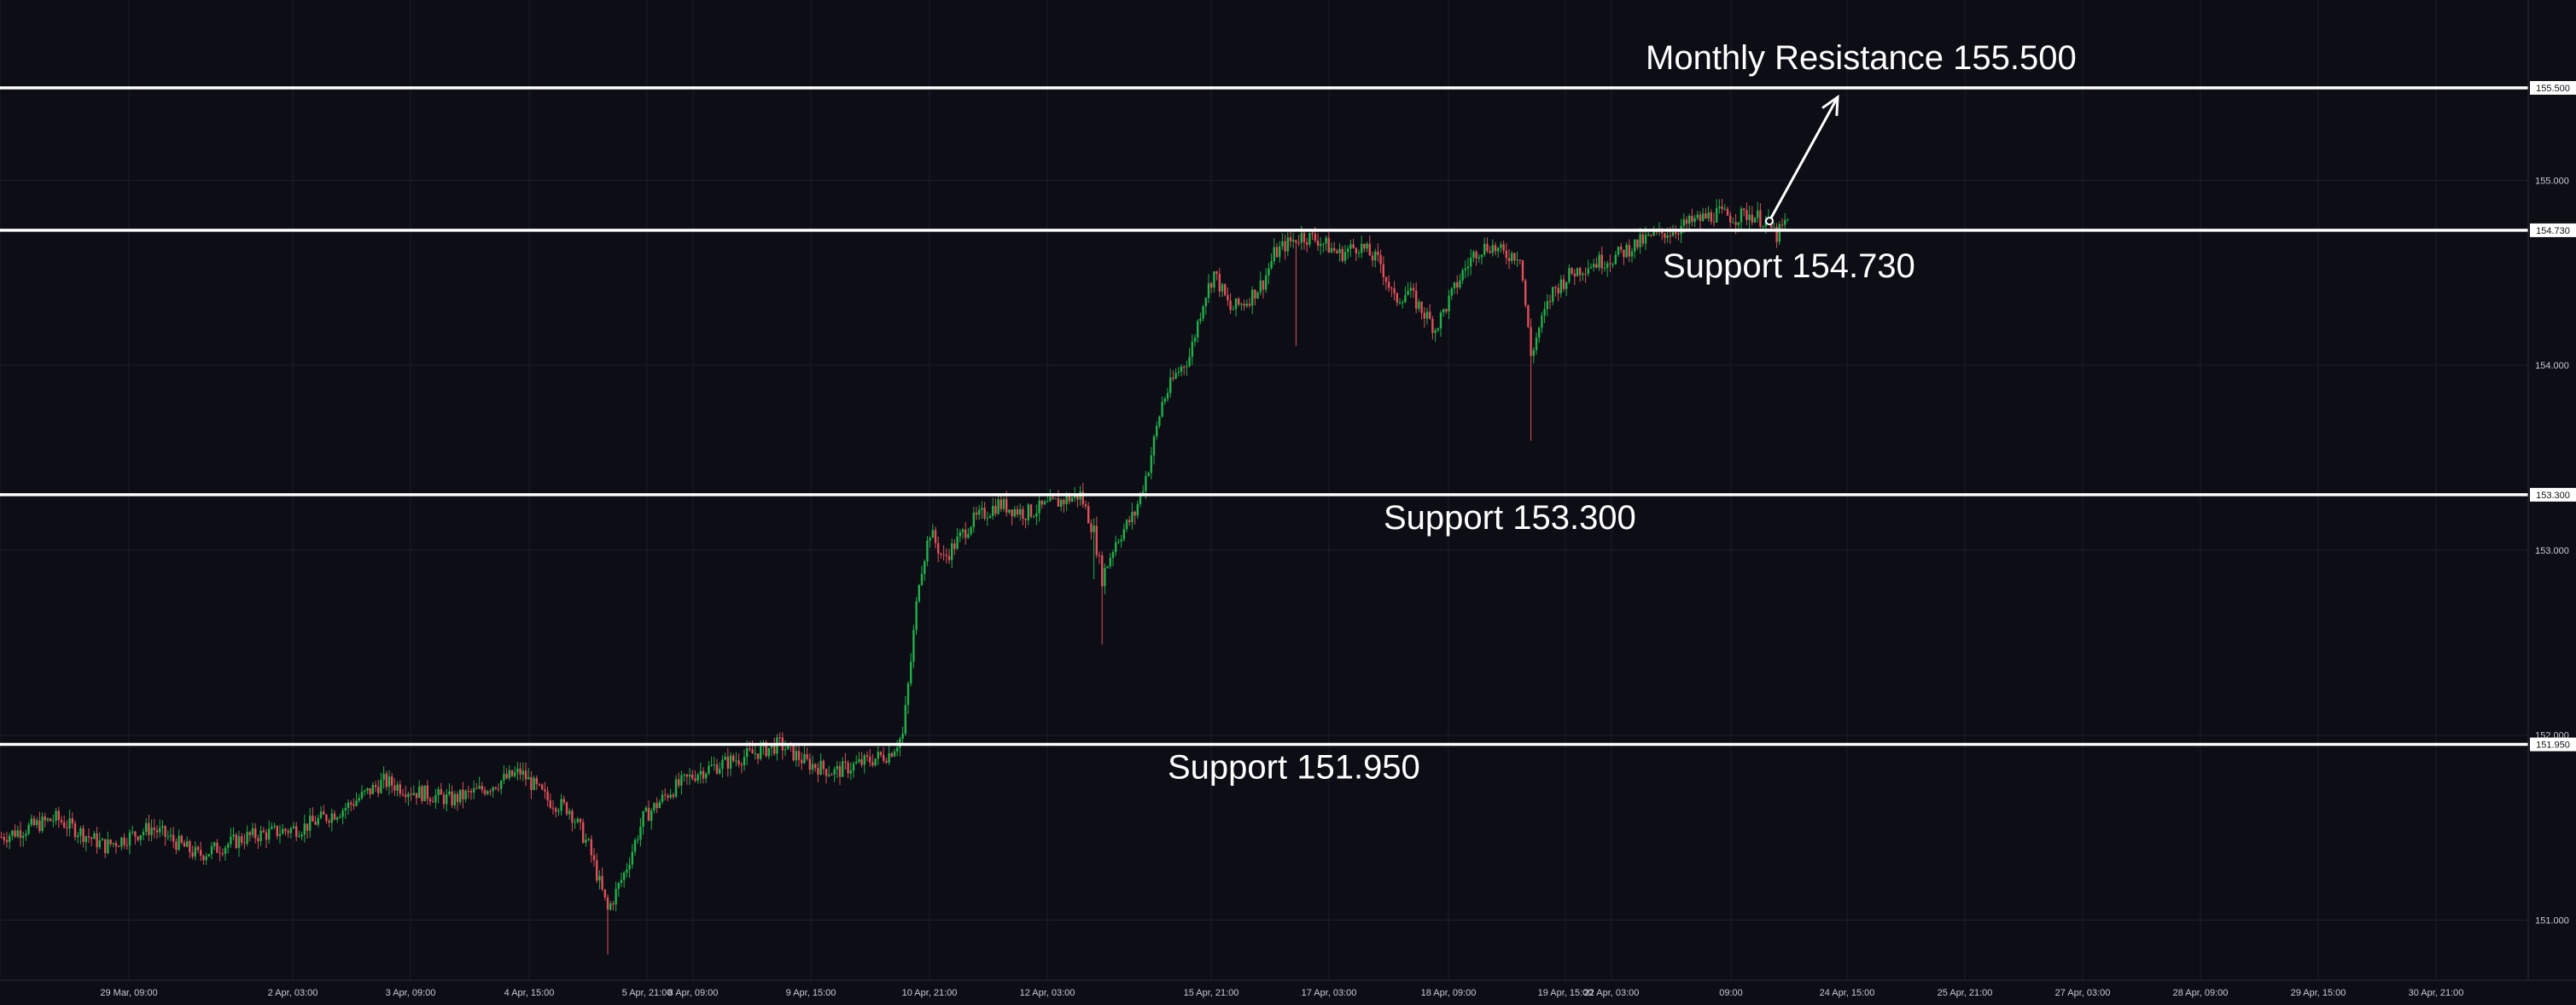 This screenshot has height=1005, width=2576. Describe the element at coordinates (2553, 495) in the screenshot. I see `level-price-tag` at that location.